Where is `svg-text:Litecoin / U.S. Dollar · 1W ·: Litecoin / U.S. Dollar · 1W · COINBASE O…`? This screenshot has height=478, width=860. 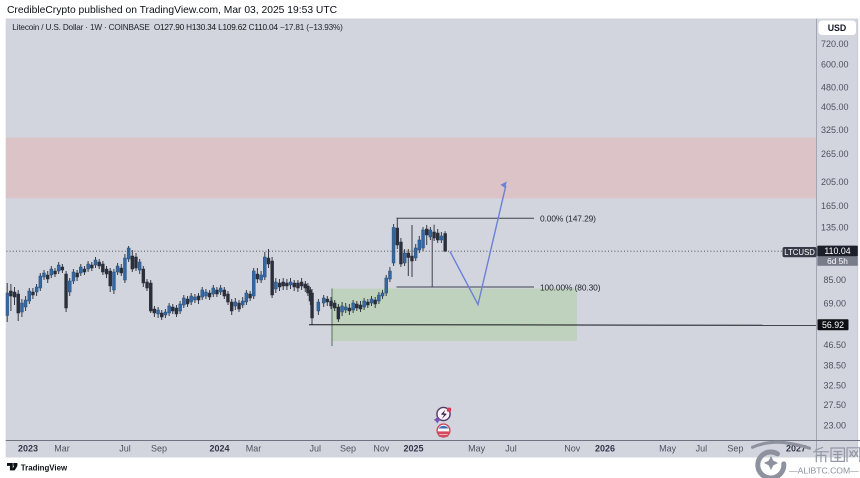
svg-text:Litecoin / U.S. Dollar · 1W ·: Litecoin / U.S. Dollar · 1W · COINBASE O… is located at coordinates (177, 27).